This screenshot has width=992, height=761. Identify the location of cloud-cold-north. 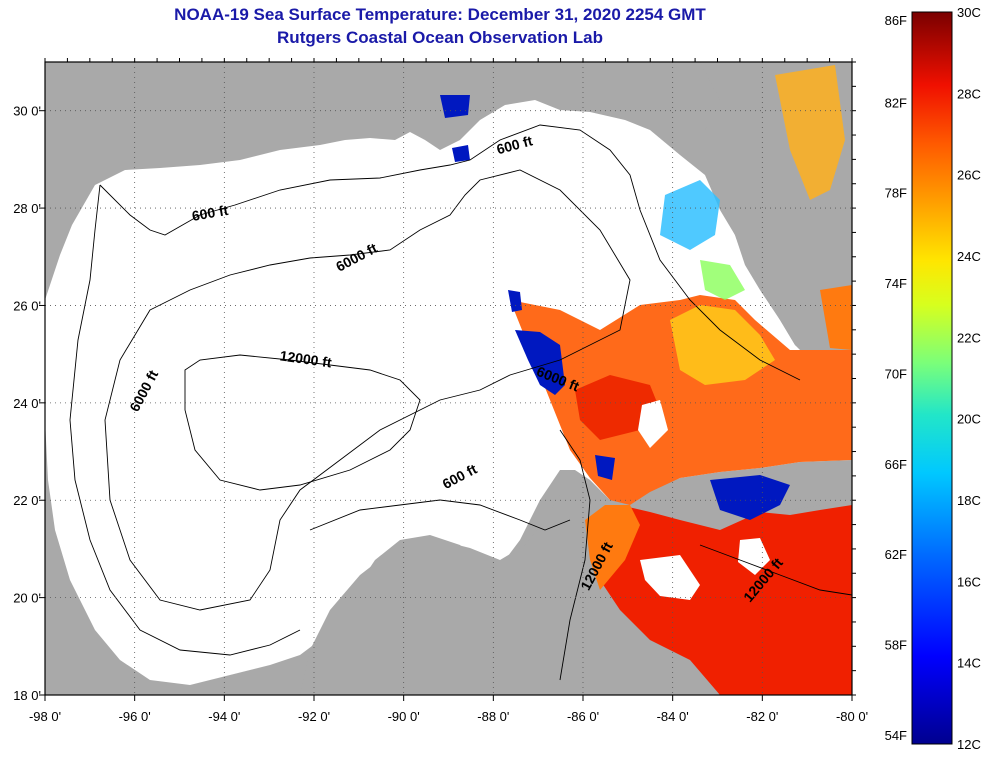
(515, 301).